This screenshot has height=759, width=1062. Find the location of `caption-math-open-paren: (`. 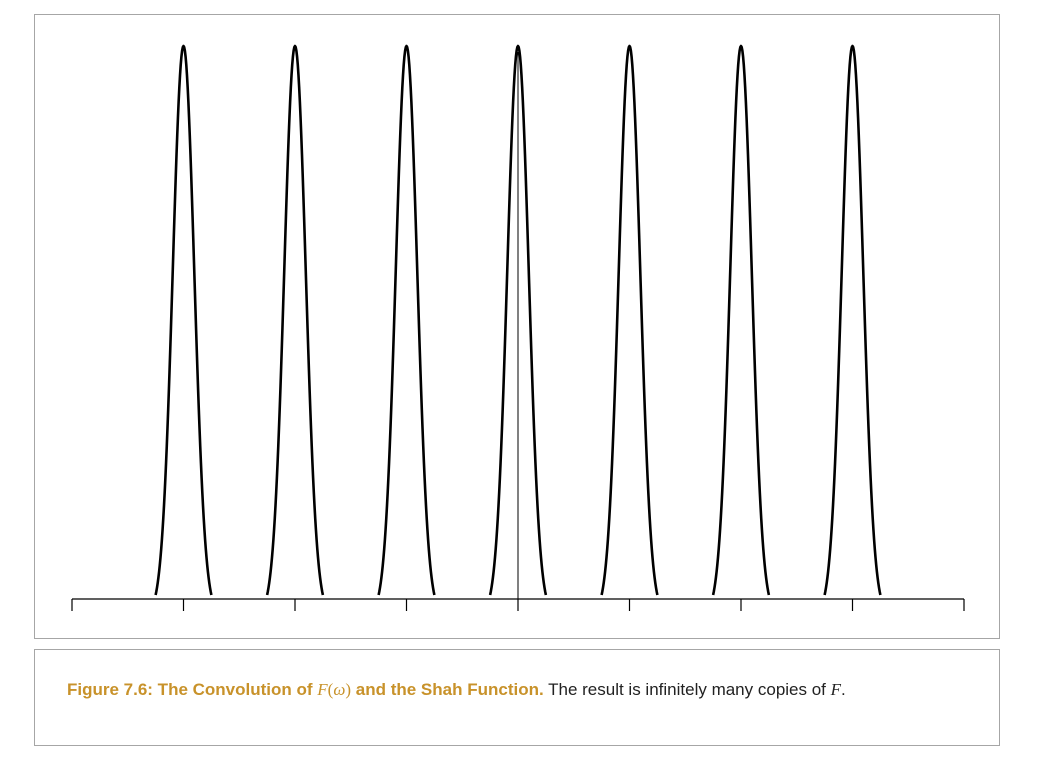

caption-math-open-paren: ( is located at coordinates (330, 689).